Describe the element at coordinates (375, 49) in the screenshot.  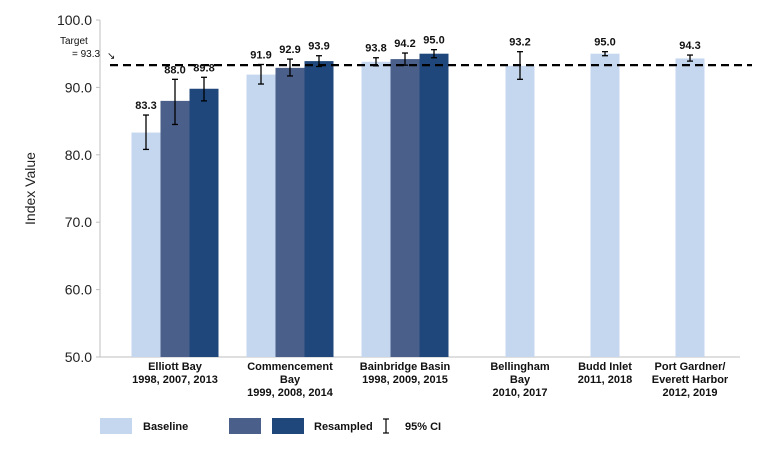
I see `data-label: 93.8` at that location.